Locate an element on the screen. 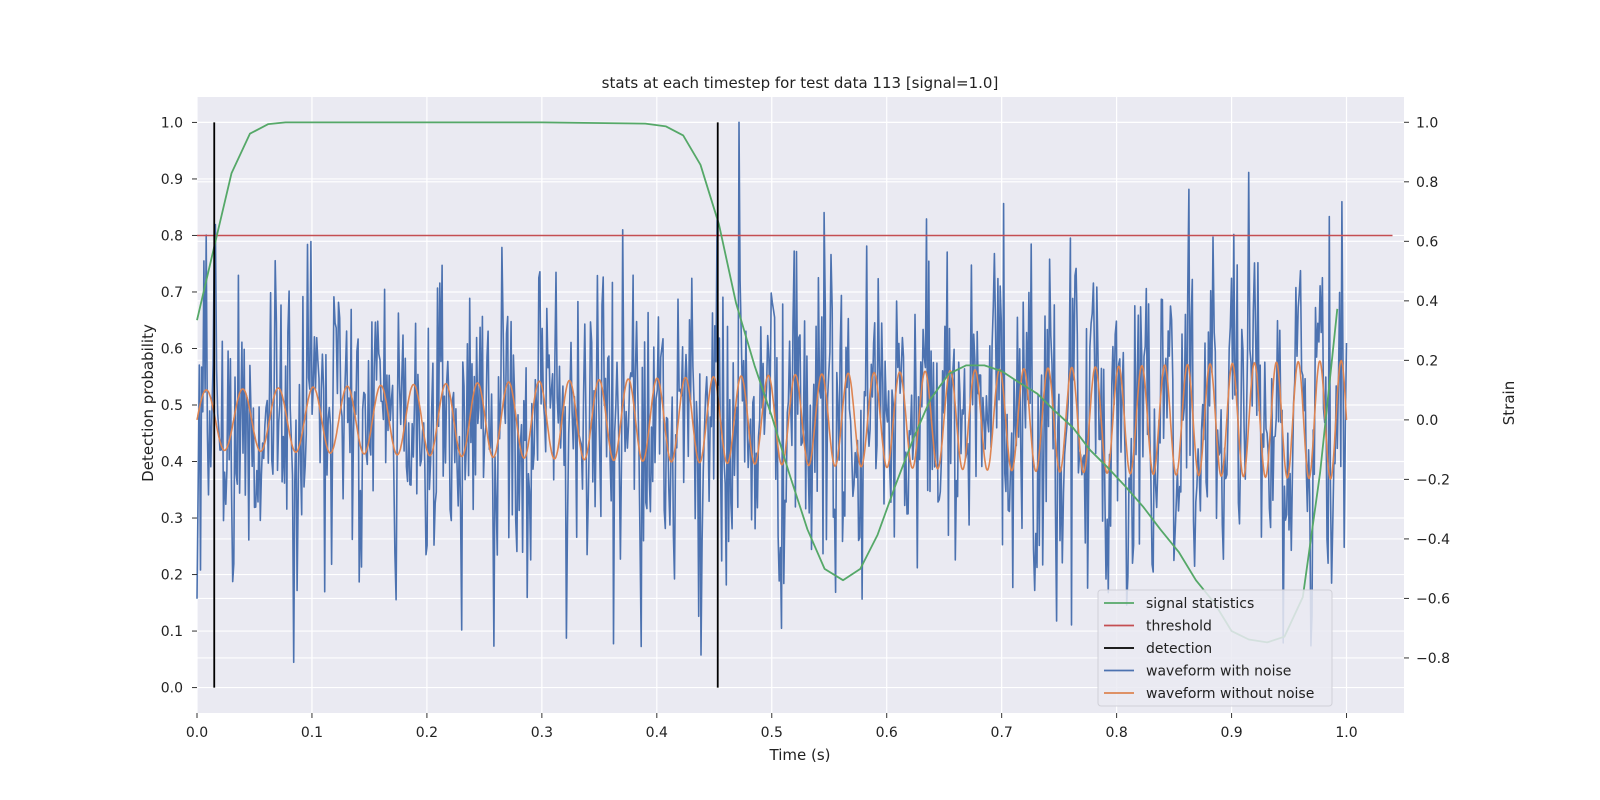 This screenshot has height=800, width=1600. y2-axis-label: Strain is located at coordinates (1509, 403).